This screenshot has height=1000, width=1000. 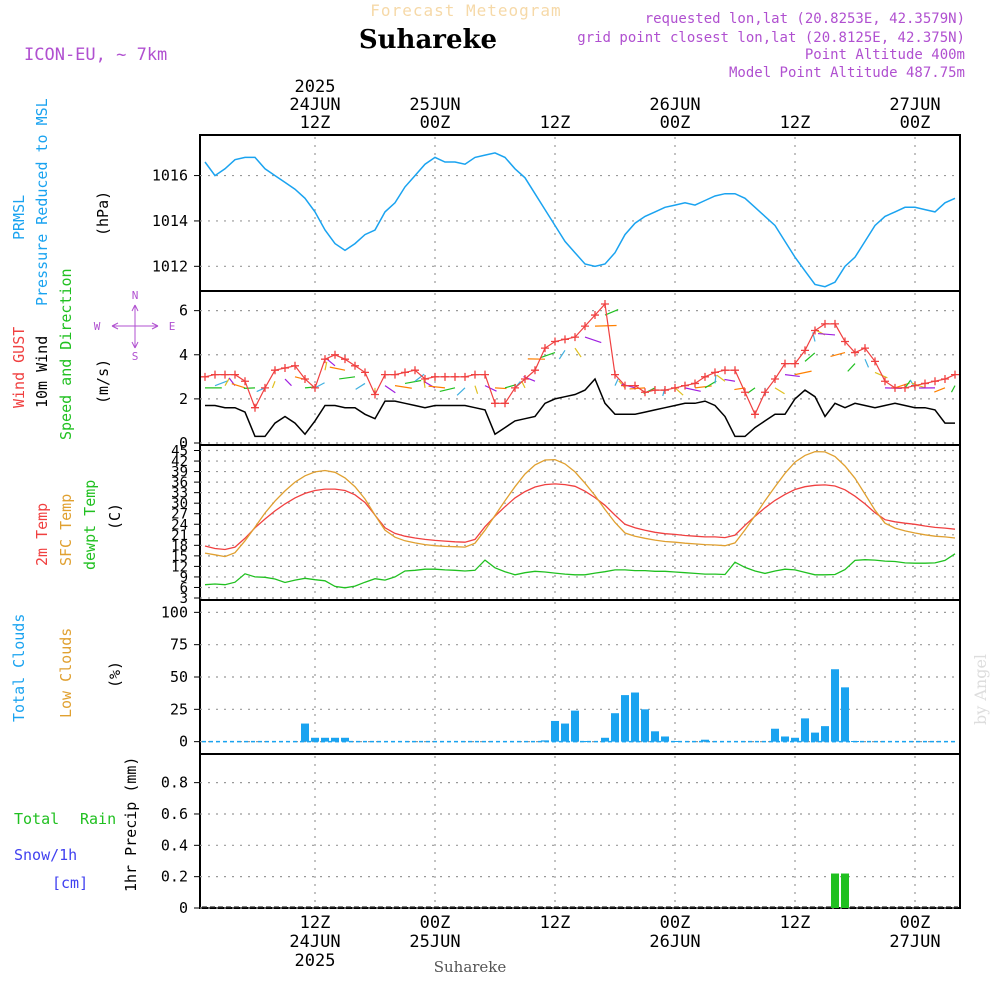 I want to click on precip-snow-unit: [cm], so click(x=70, y=883).